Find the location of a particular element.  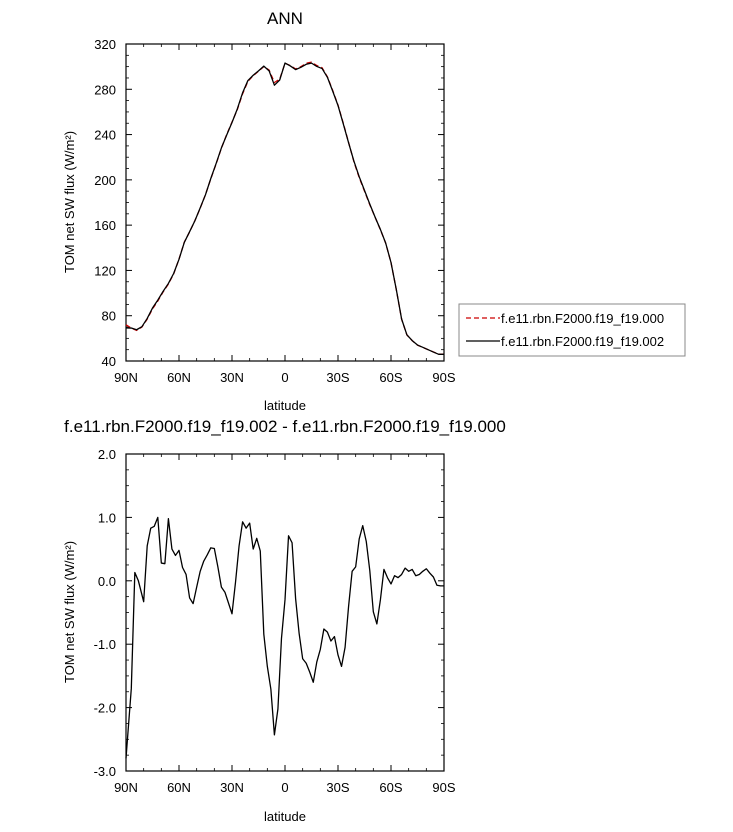

top-y-tick-label: 120 is located at coordinates (105, 270).